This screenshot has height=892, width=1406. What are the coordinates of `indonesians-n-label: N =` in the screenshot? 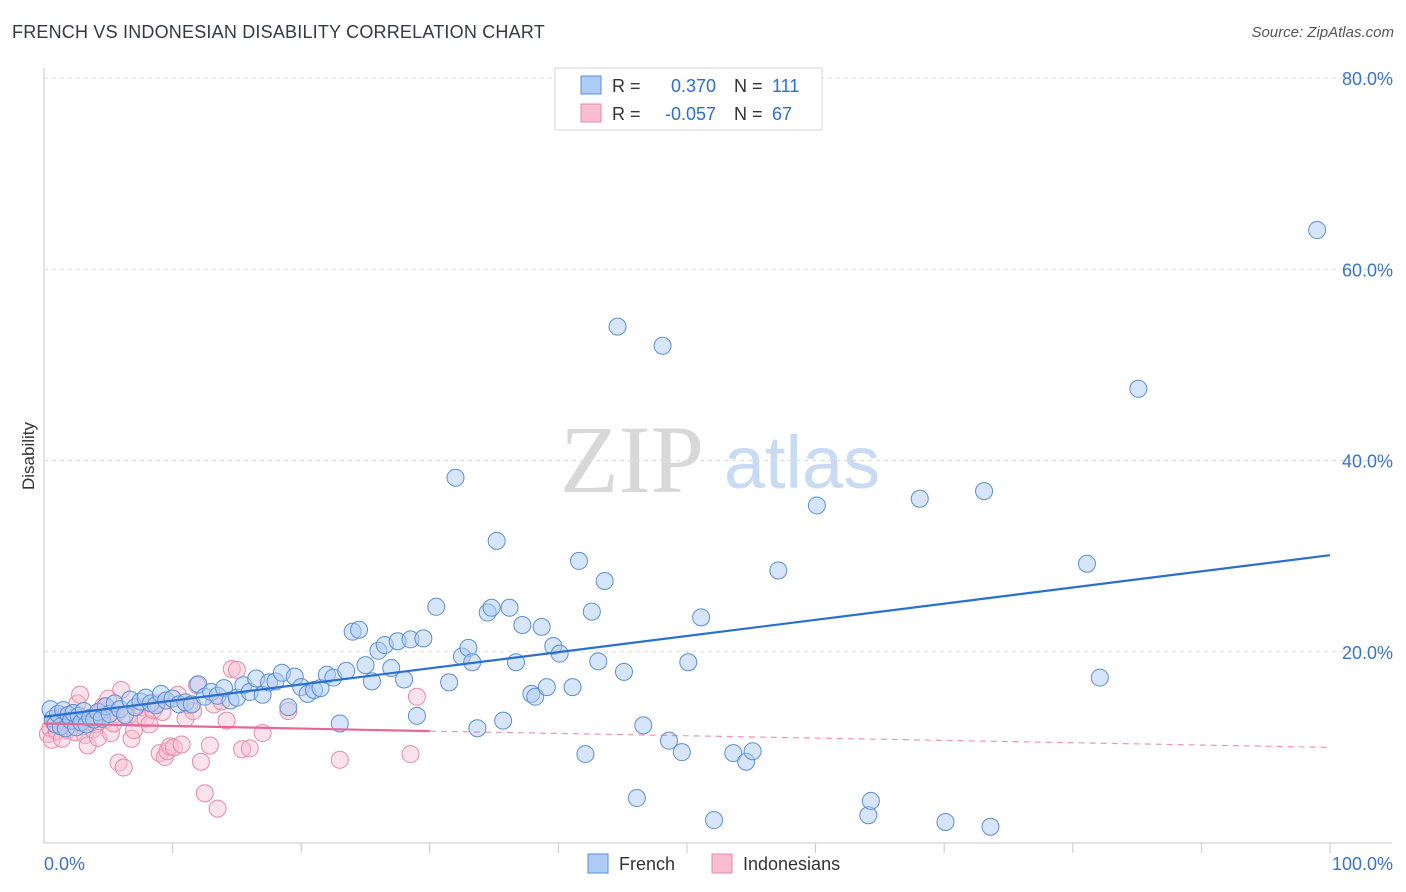 It's located at (748, 114).